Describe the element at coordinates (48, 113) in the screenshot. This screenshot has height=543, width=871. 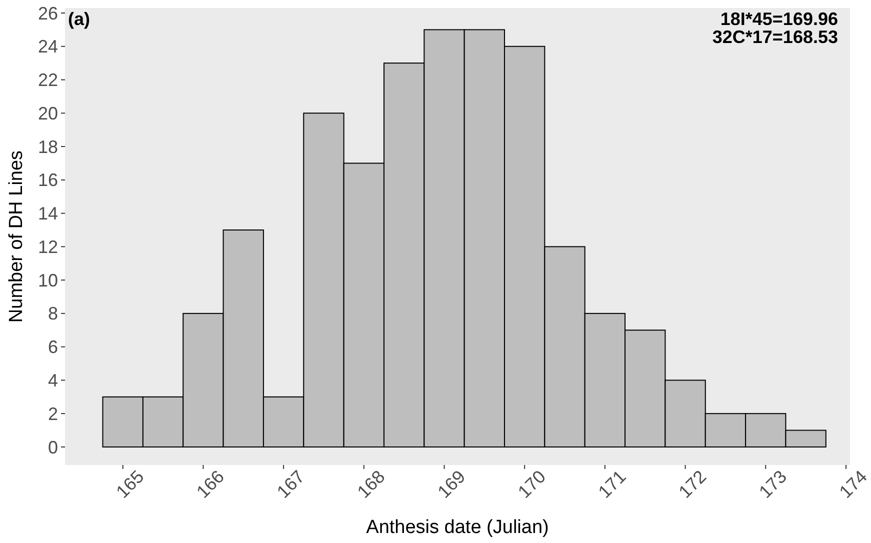
I see `y-tick-label: 20` at that location.